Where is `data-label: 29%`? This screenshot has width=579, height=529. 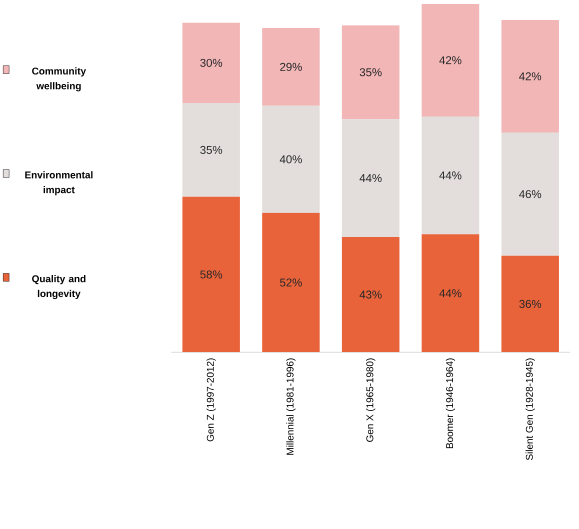
data-label: 29% is located at coordinates (291, 67).